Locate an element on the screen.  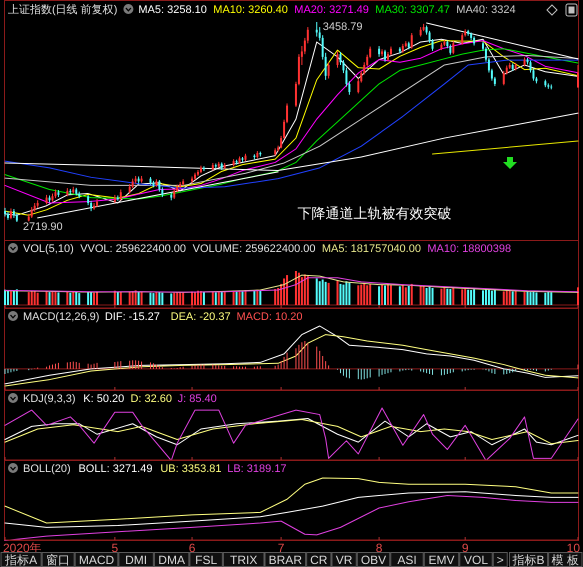
text: MA20: 3271.49 is located at coordinates (331, 10).